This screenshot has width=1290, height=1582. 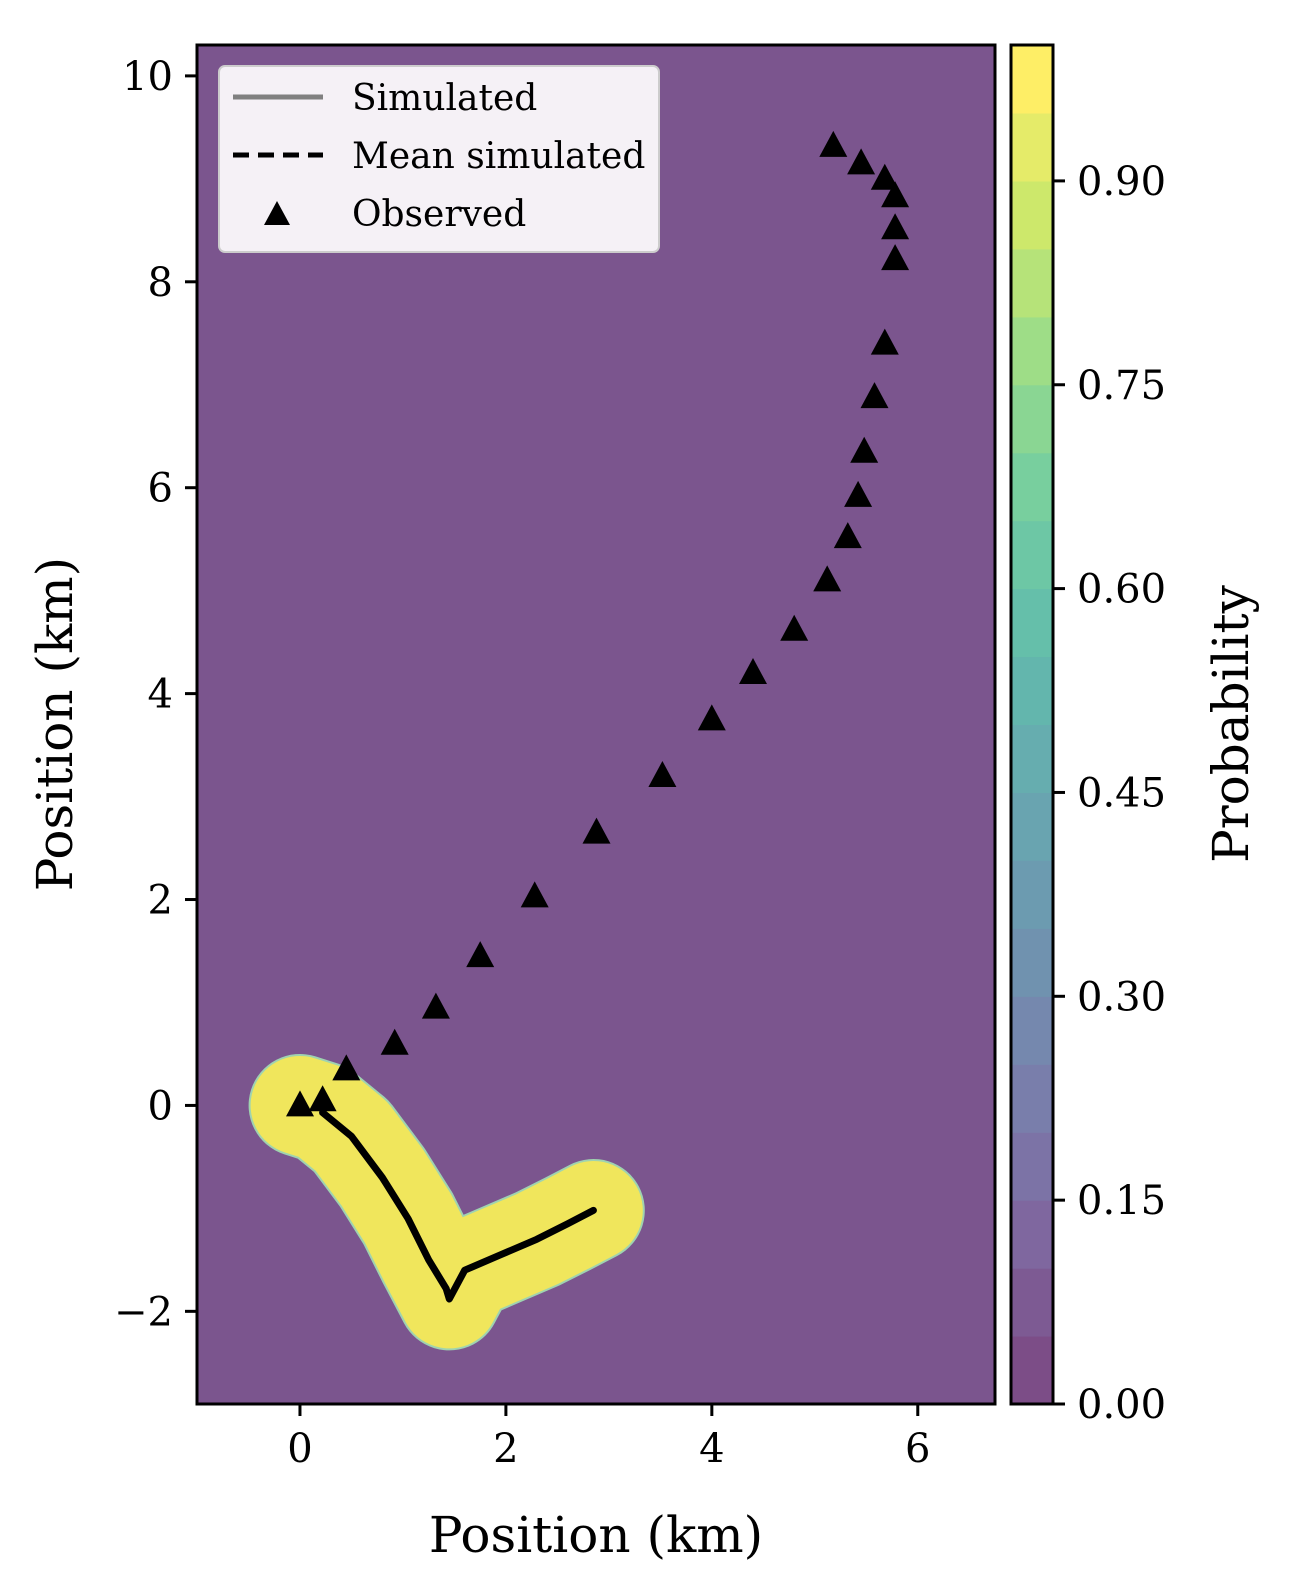 What do you see at coordinates (55, 724) in the screenshot?
I see `y-axis-title: Position (km)` at bounding box center [55, 724].